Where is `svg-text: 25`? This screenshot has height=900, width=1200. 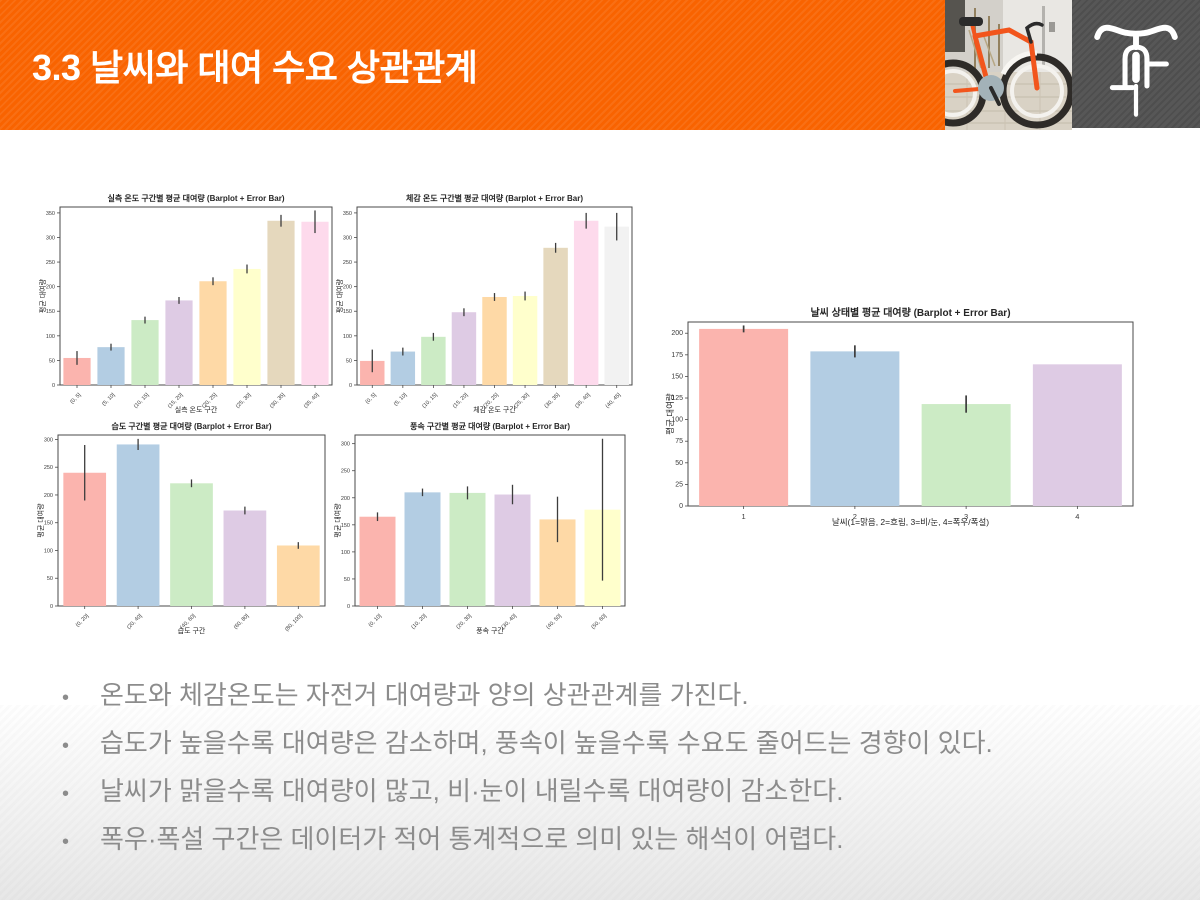 svg-text: 25 is located at coordinates (679, 484).